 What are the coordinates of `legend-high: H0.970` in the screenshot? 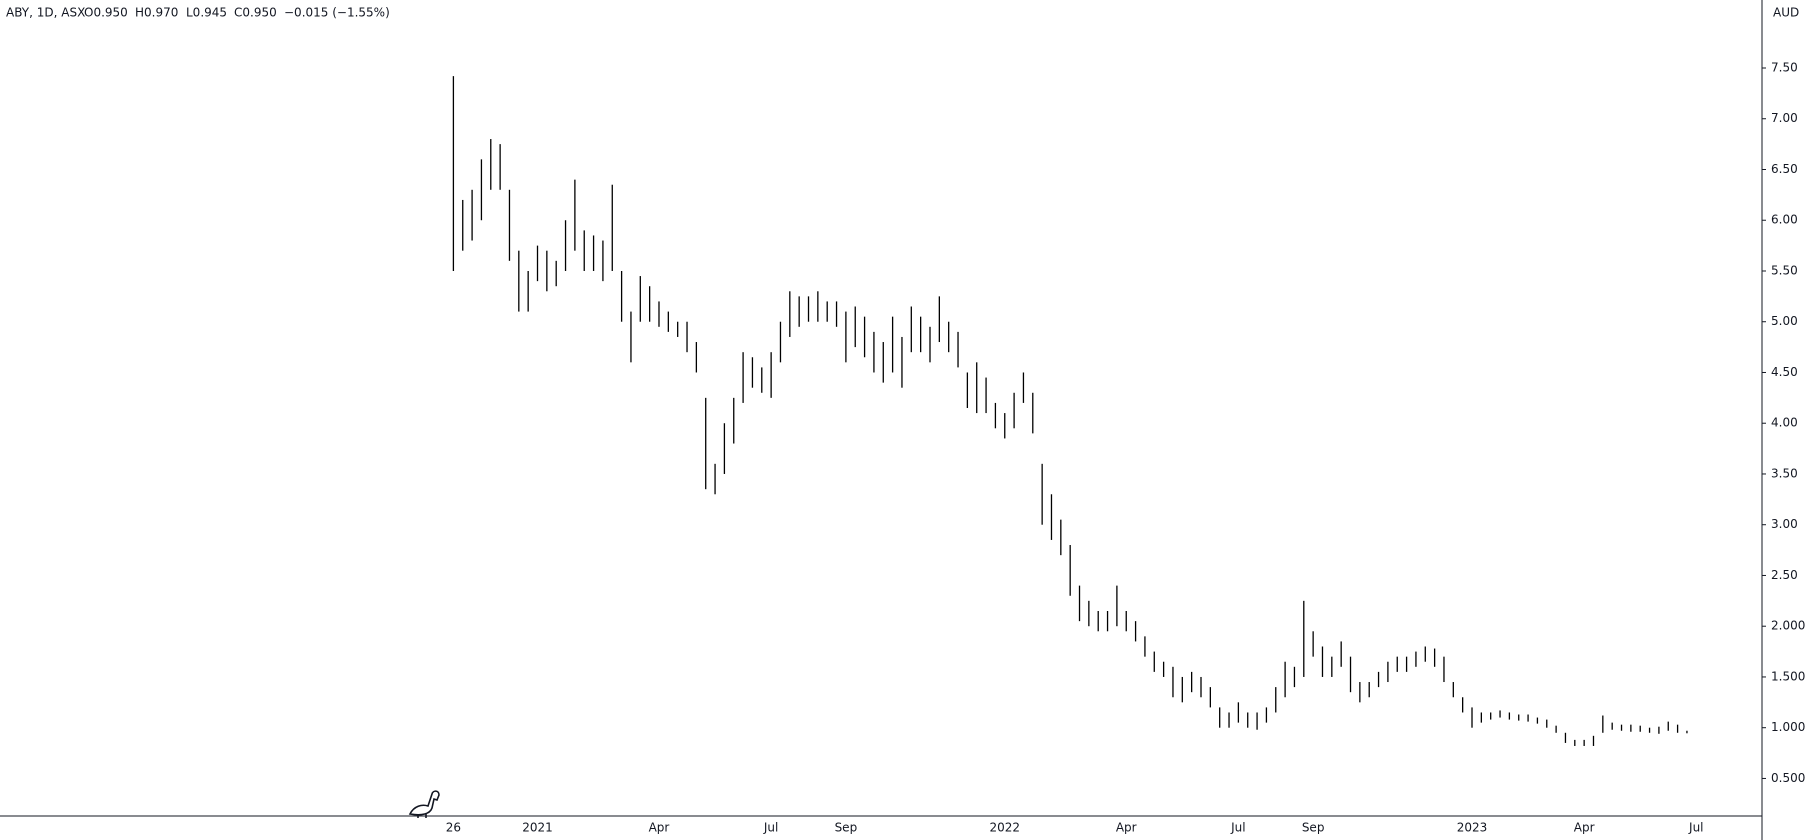 It's located at (156, 13).